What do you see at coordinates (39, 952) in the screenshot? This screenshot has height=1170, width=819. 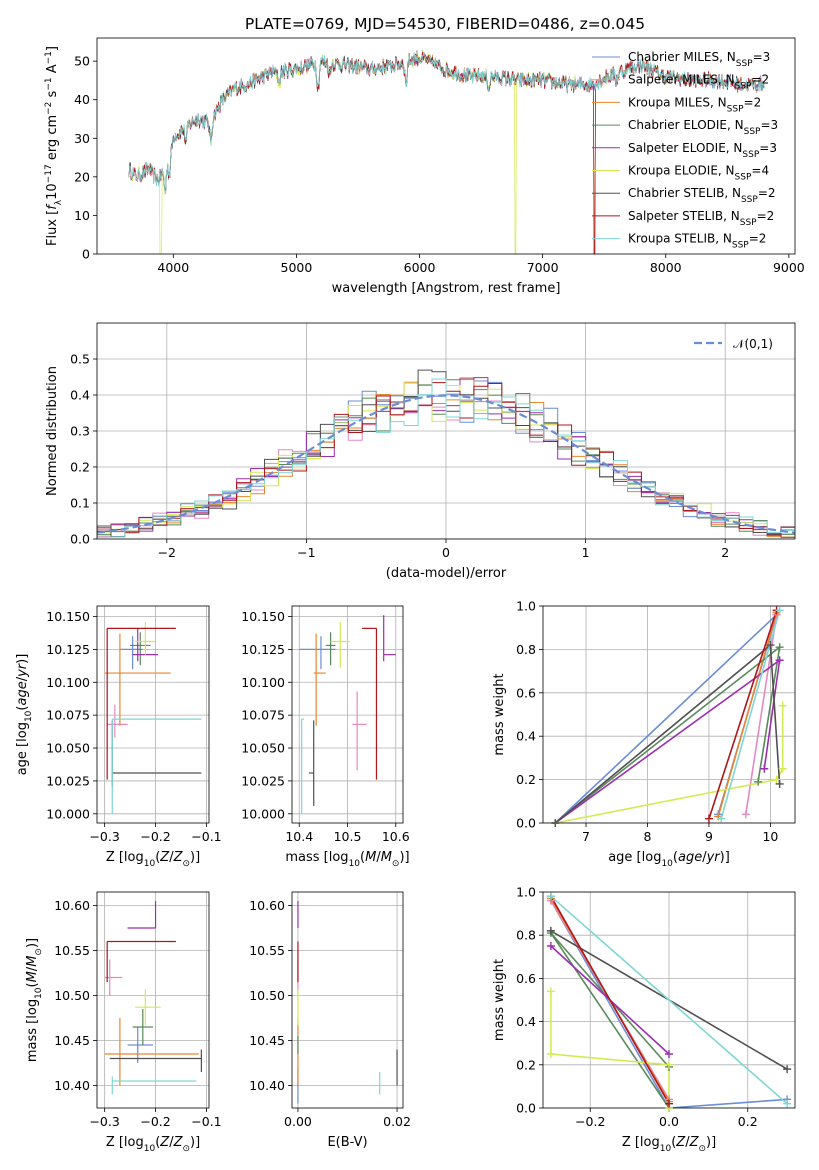 I see `y-axis-label-part: ⊙` at bounding box center [39, 952].